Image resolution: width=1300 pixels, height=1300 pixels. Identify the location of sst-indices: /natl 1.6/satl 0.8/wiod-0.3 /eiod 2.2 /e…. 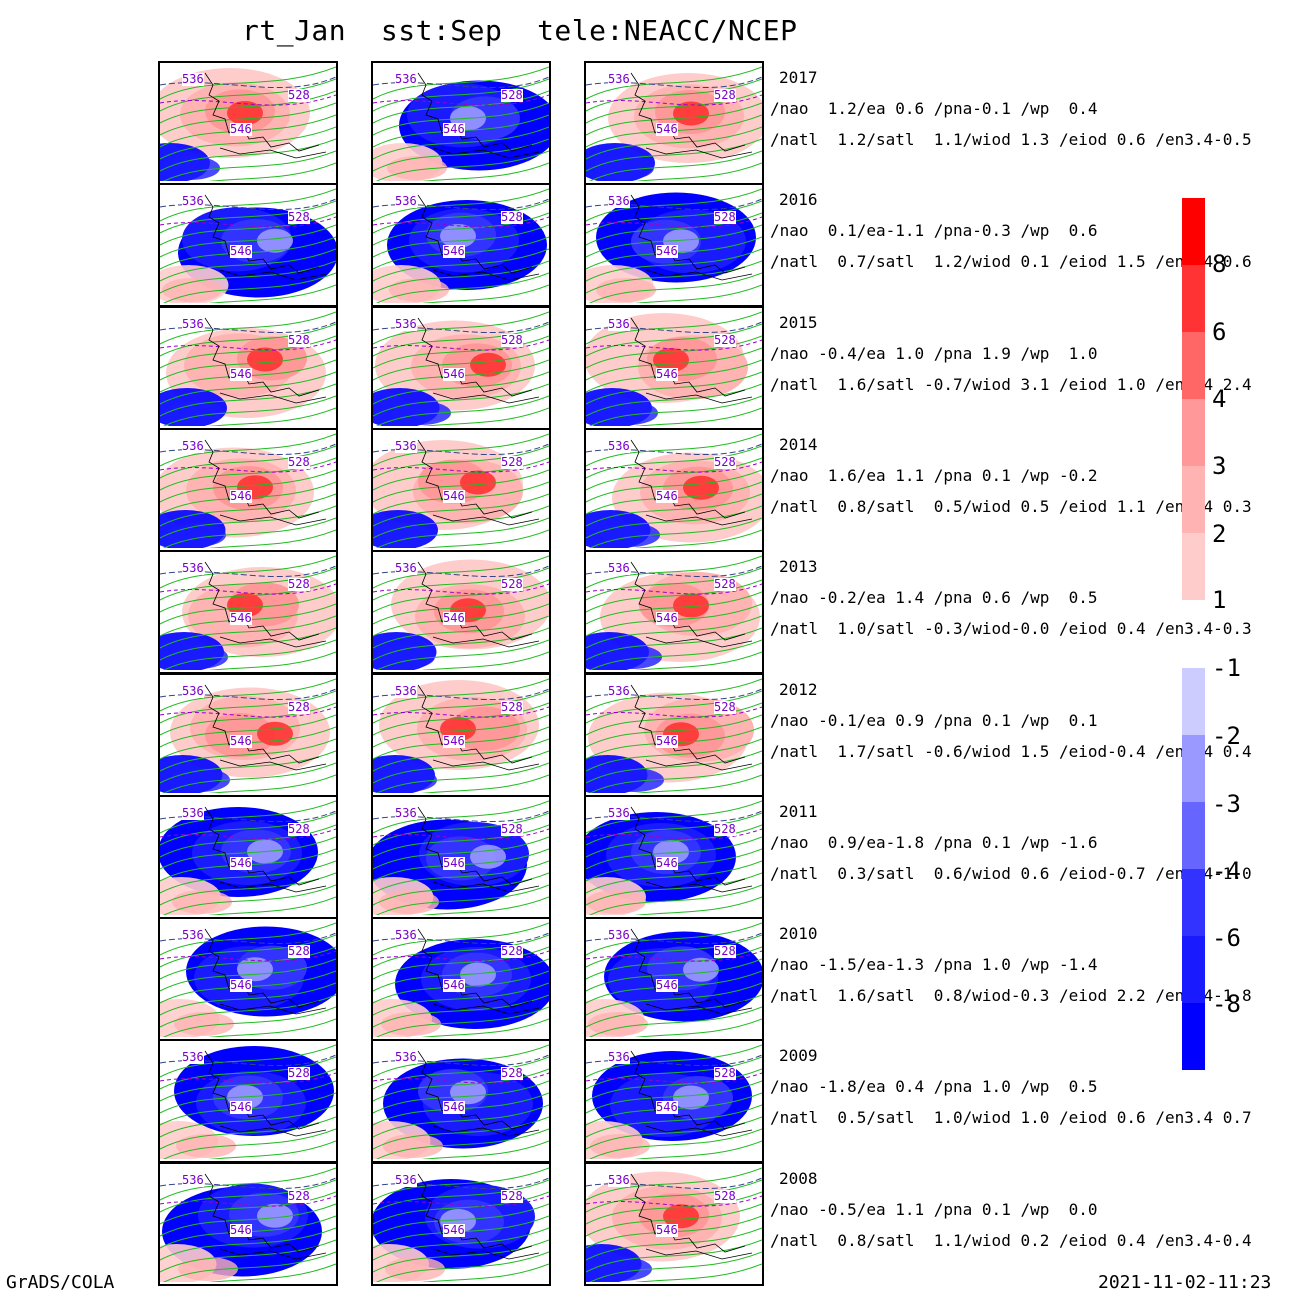
(1011, 995).